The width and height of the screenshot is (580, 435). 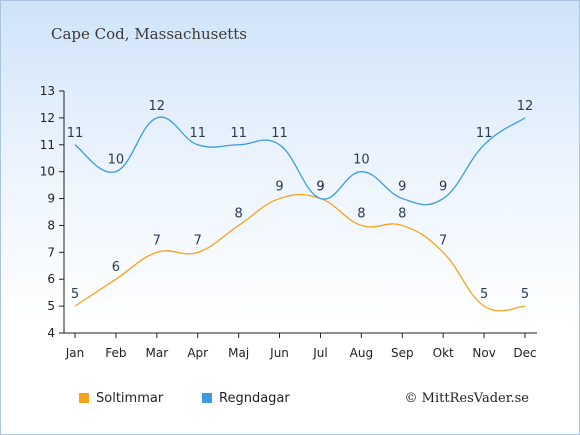 I want to click on y-tick-label: 12, so click(x=47, y=118).